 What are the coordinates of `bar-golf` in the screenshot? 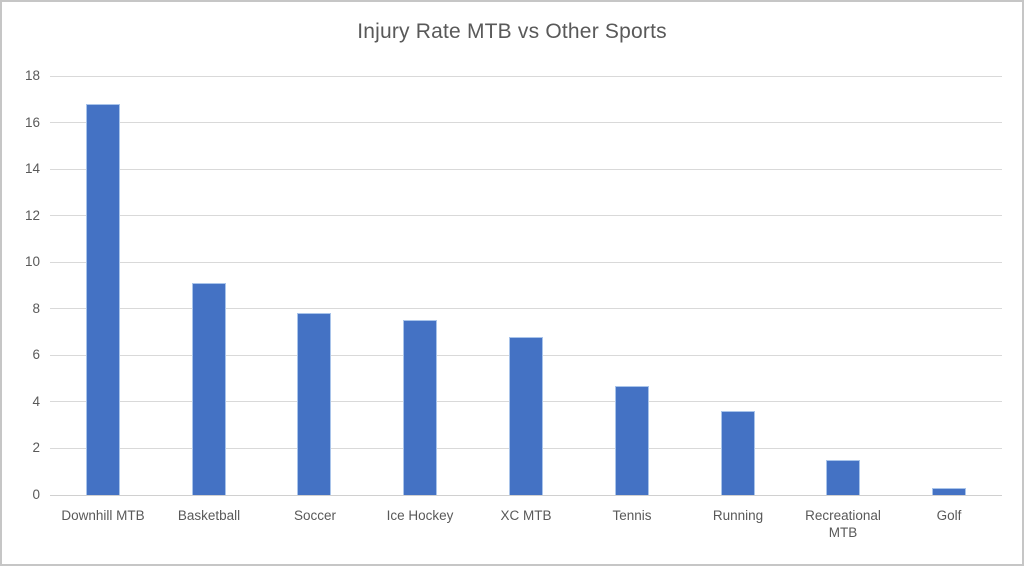 It's located at (949, 491).